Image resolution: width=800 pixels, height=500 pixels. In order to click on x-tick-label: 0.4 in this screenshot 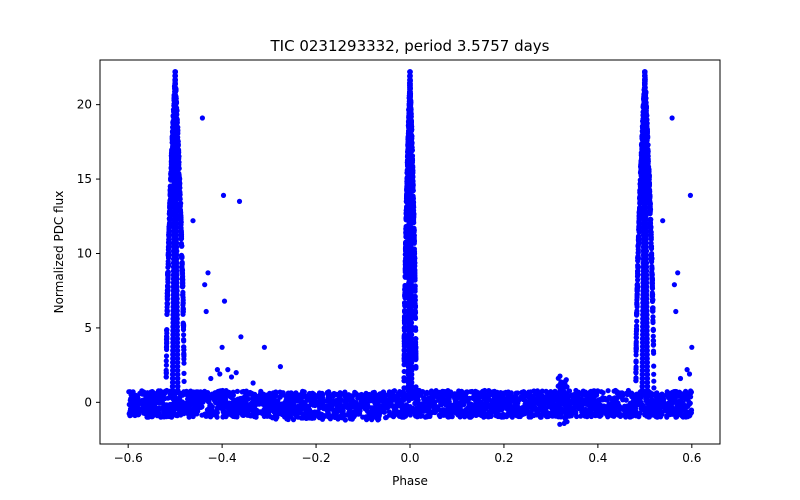, I will do `click(597, 458)`.